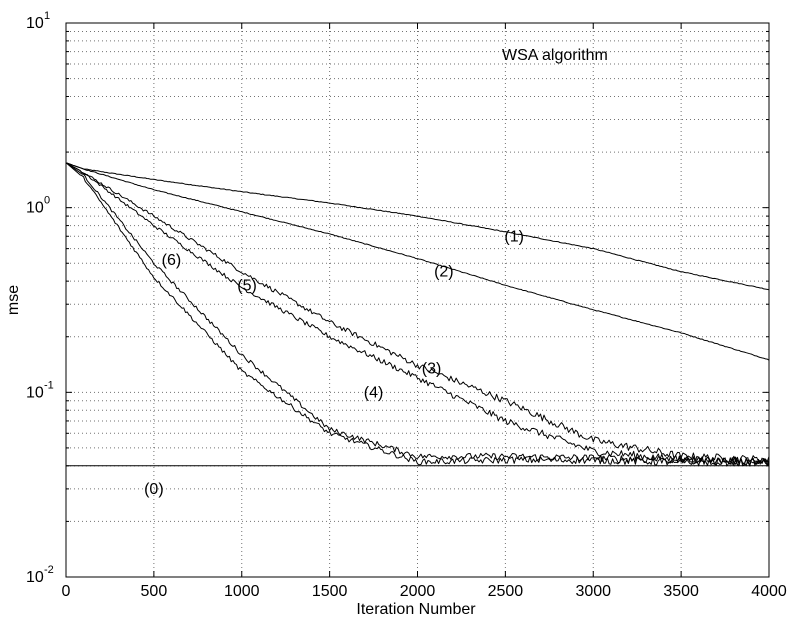 The height and width of the screenshot is (621, 792). I want to click on y-tick-exponent: 0, so click(47, 201).